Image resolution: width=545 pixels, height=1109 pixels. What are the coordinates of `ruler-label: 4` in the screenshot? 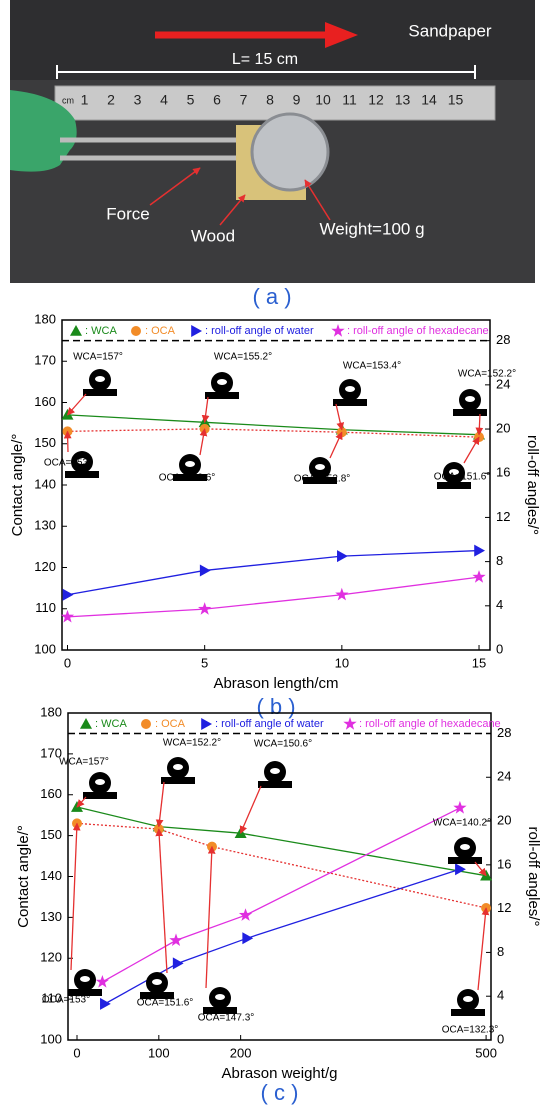 It's located at (164, 100).